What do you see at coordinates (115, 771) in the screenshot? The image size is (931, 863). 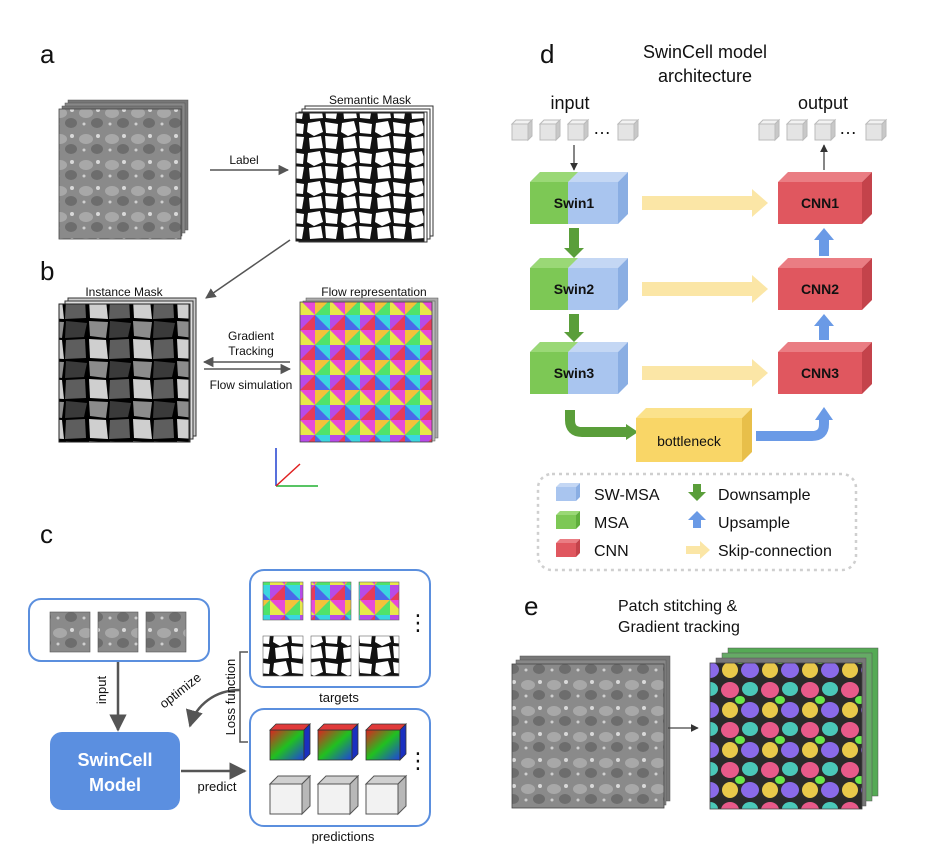 I see `swincell-model-box` at bounding box center [115, 771].